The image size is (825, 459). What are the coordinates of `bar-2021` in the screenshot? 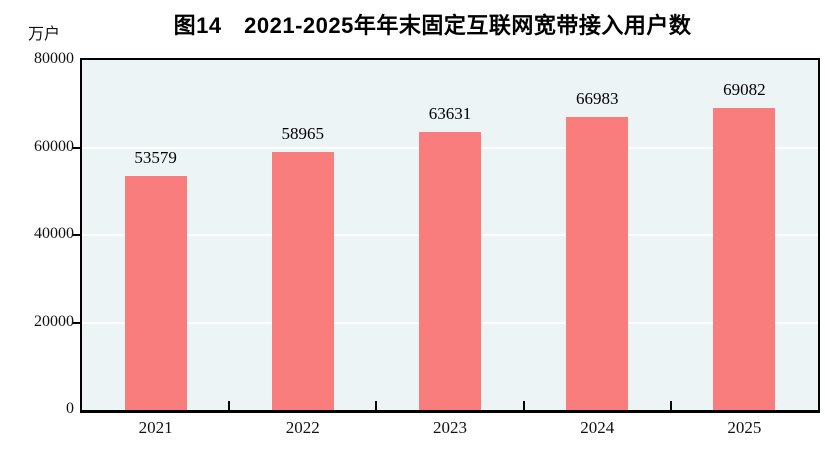 It's located at (155, 292).